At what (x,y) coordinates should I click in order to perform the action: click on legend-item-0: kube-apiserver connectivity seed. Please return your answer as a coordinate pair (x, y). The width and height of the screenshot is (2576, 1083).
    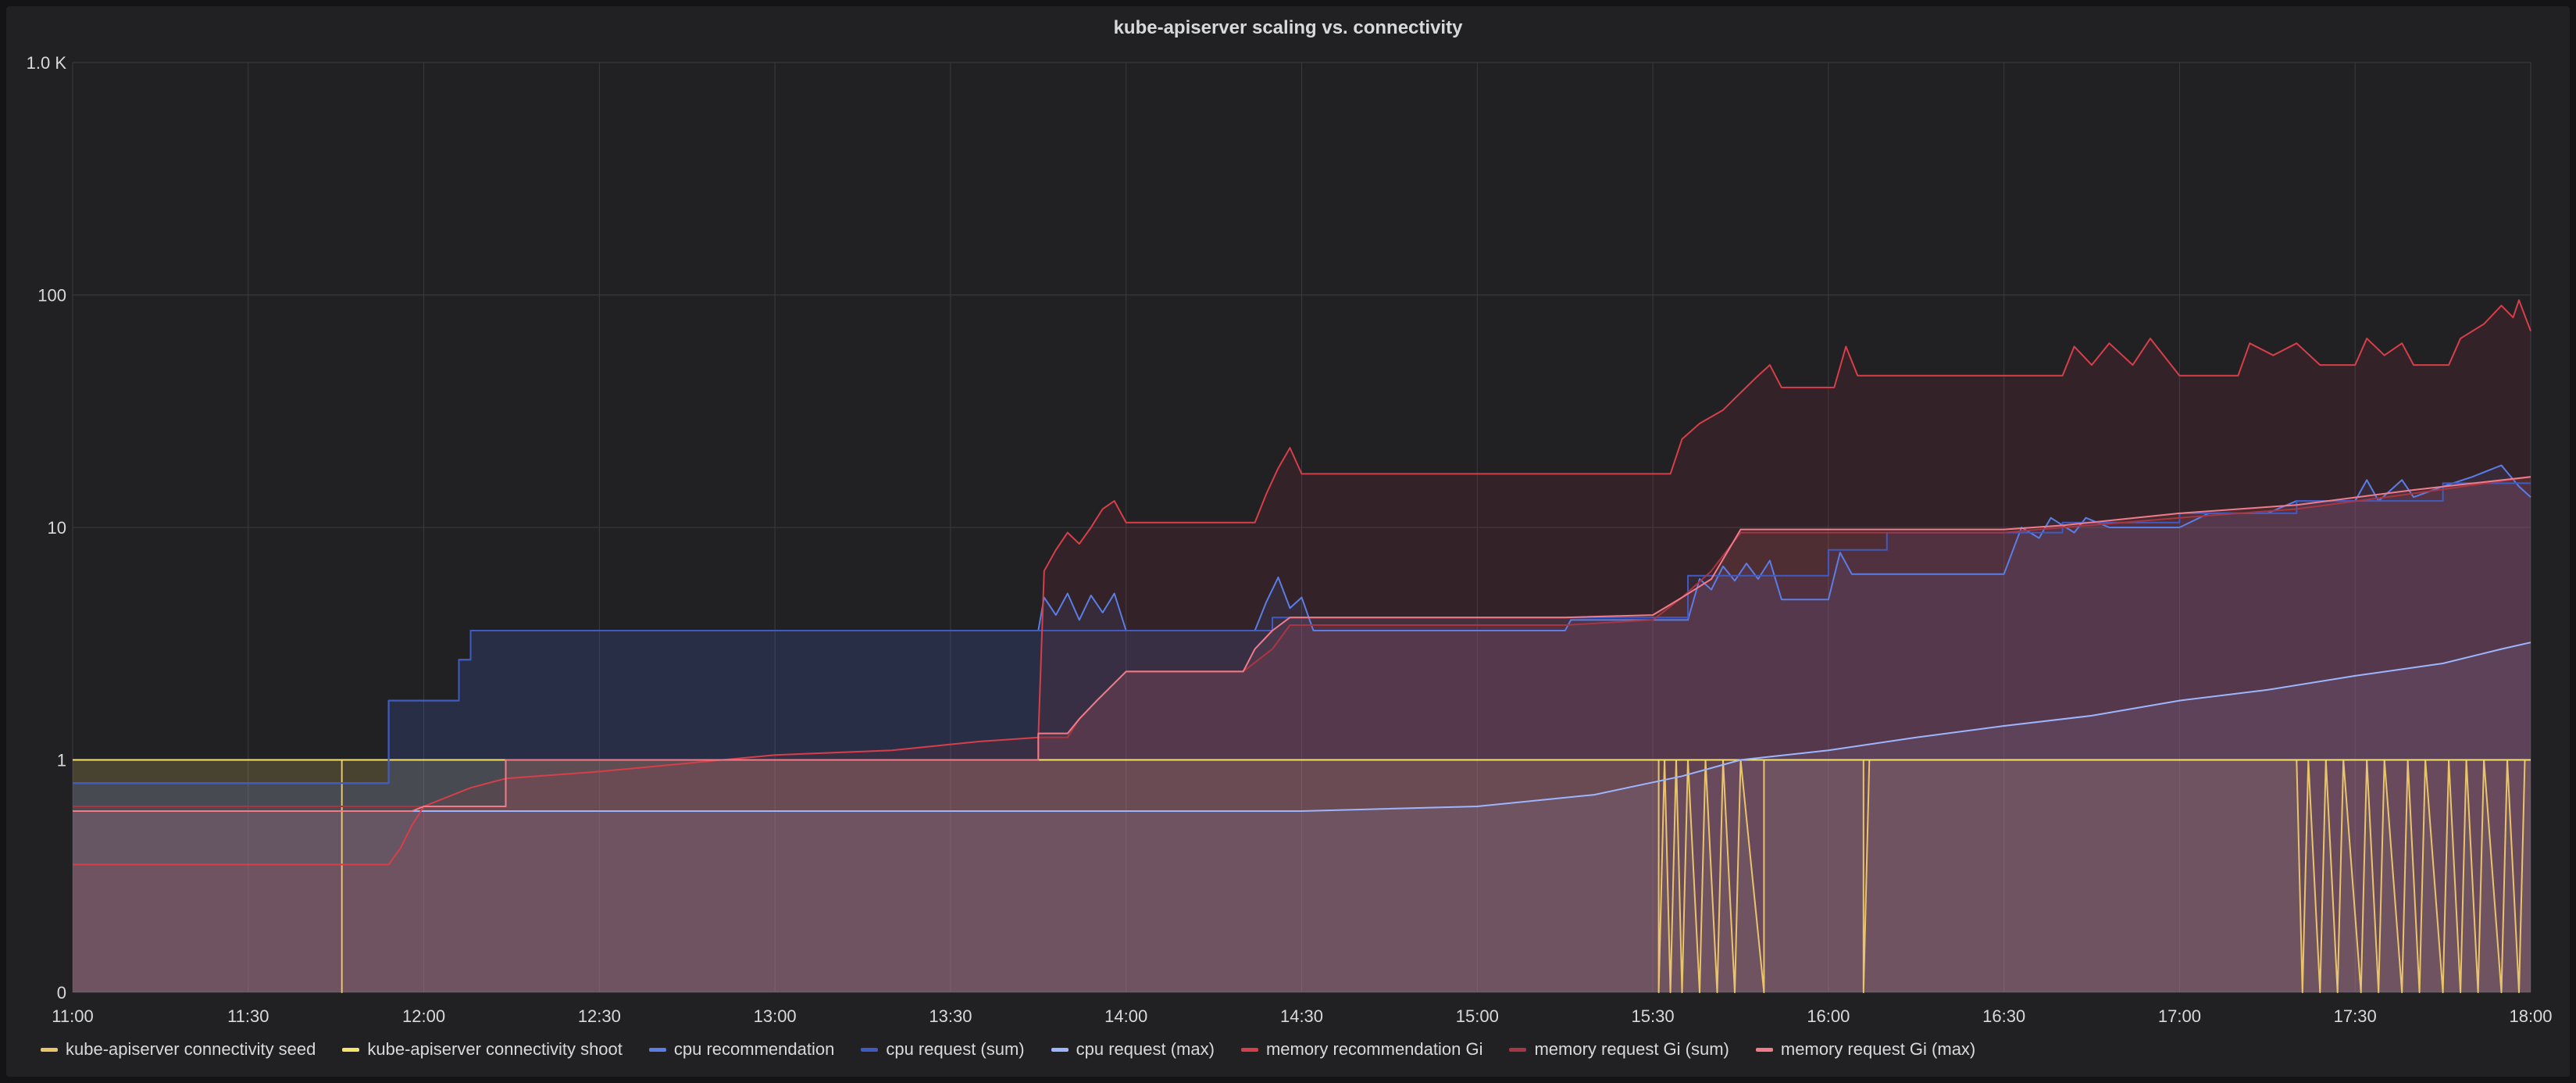
    Looking at the image, I should click on (178, 1049).